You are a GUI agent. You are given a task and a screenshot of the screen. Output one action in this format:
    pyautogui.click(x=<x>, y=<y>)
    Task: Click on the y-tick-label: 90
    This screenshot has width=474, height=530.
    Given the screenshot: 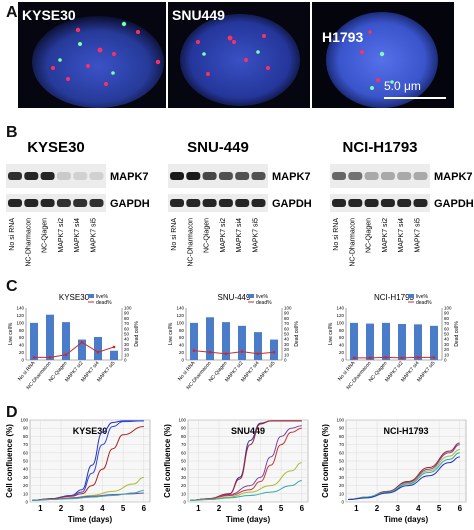 What is the action you would take?
    pyautogui.click(x=26, y=428)
    